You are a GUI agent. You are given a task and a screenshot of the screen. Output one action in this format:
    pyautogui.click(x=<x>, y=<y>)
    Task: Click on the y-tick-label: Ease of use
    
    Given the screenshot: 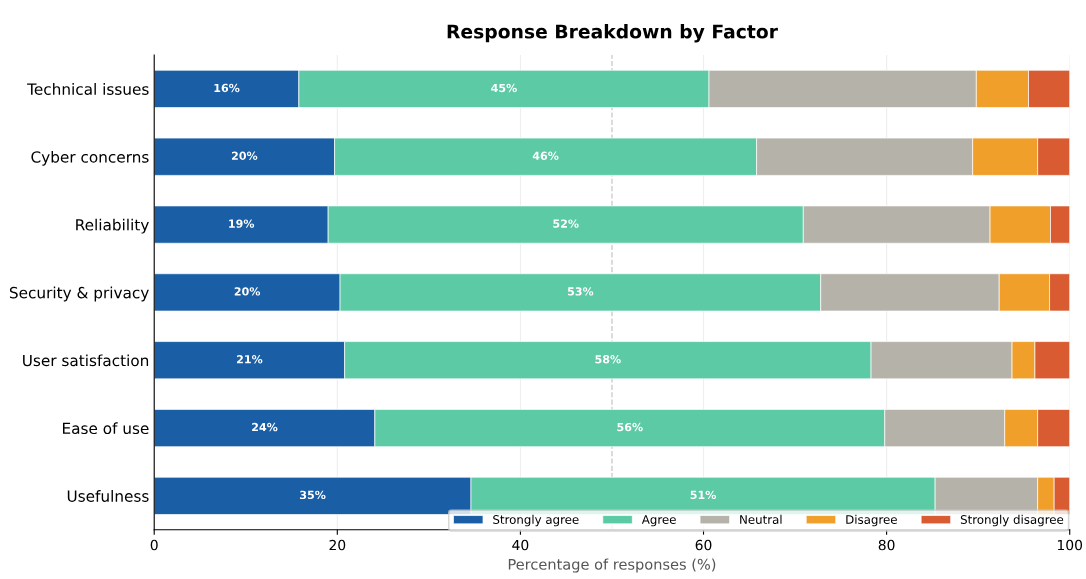 What is the action you would take?
    pyautogui.click(x=106, y=428)
    